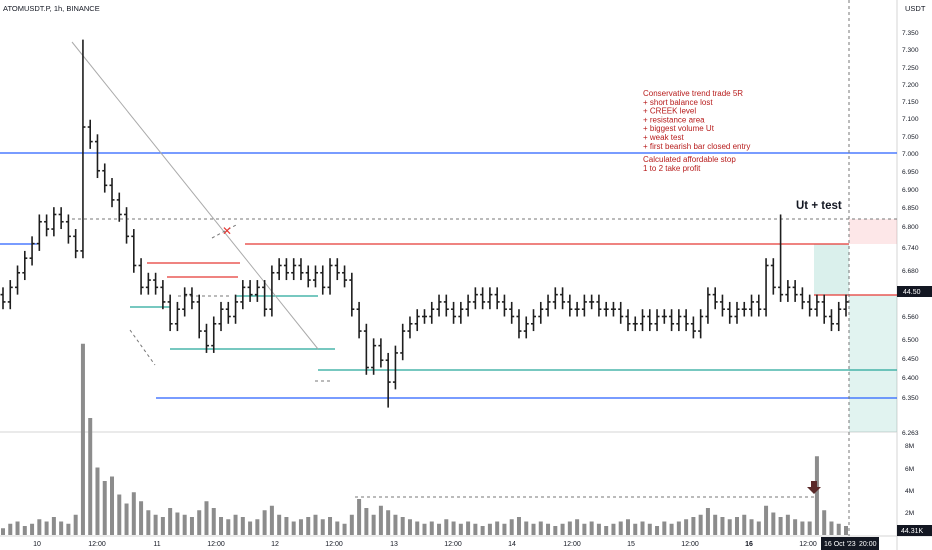  I want to click on trend-line, so click(195, 195).